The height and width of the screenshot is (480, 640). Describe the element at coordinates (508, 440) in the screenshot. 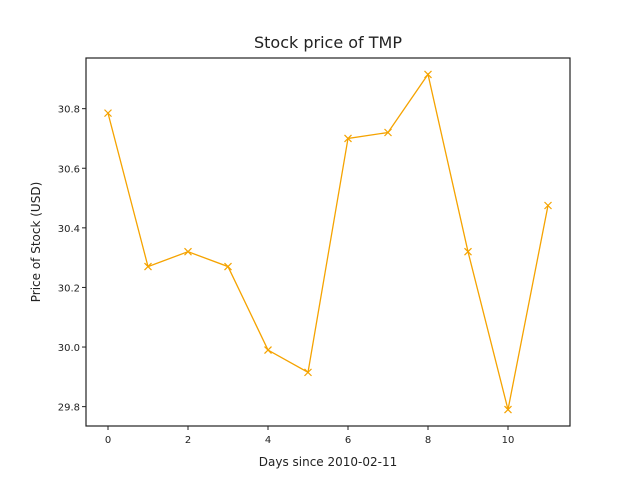

I see `x-tick-label: 10` at that location.